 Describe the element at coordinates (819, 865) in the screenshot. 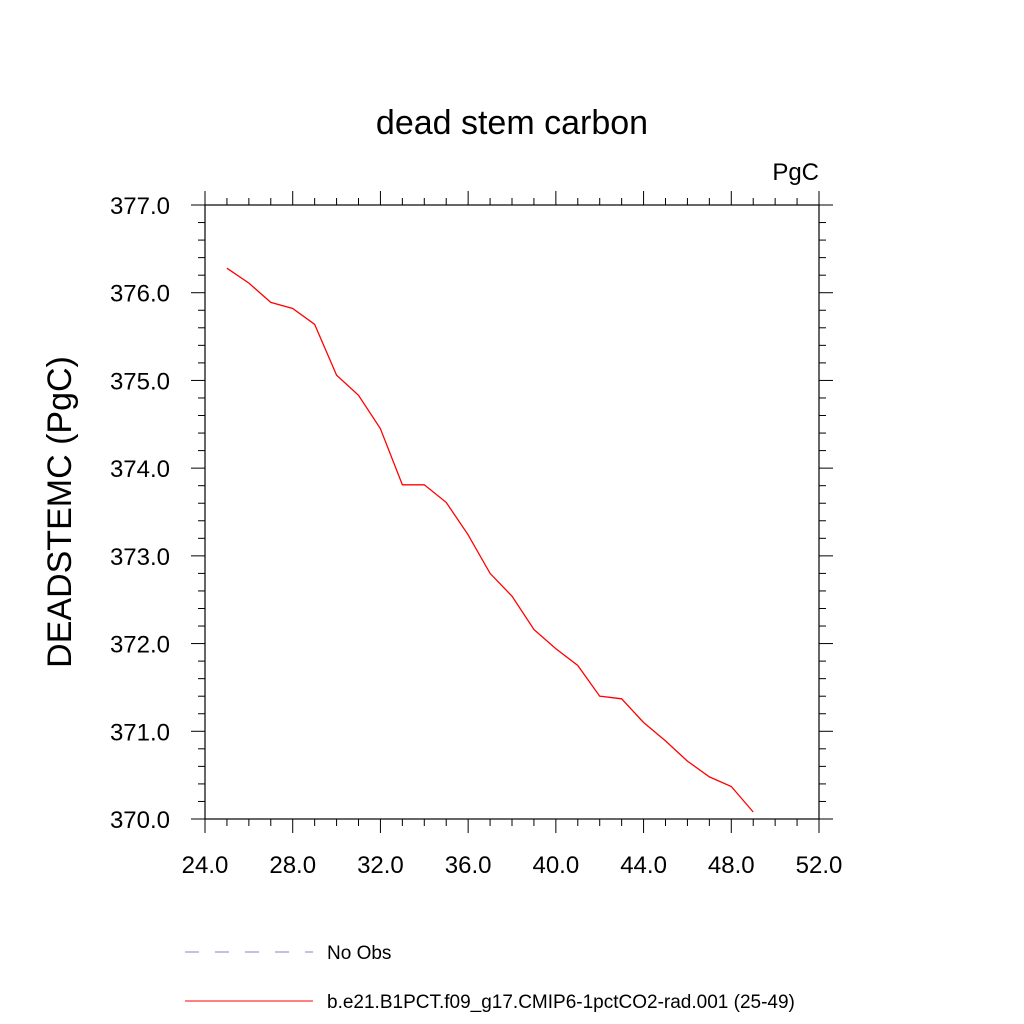

I see `x-tick-label: 52.0` at that location.